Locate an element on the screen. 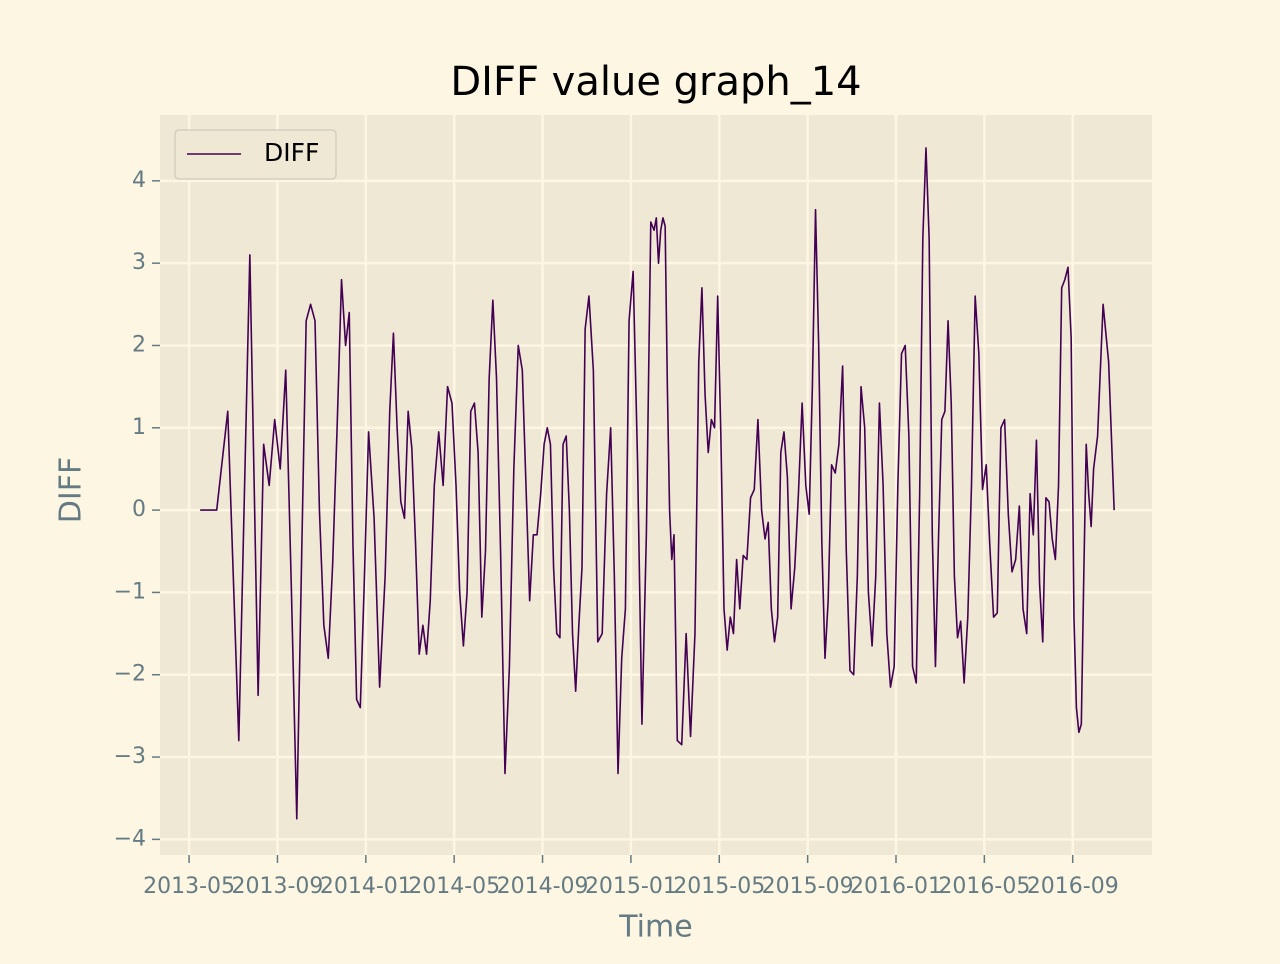 The height and width of the screenshot is (964, 1280). legend-label: DIFF is located at coordinates (291, 152).